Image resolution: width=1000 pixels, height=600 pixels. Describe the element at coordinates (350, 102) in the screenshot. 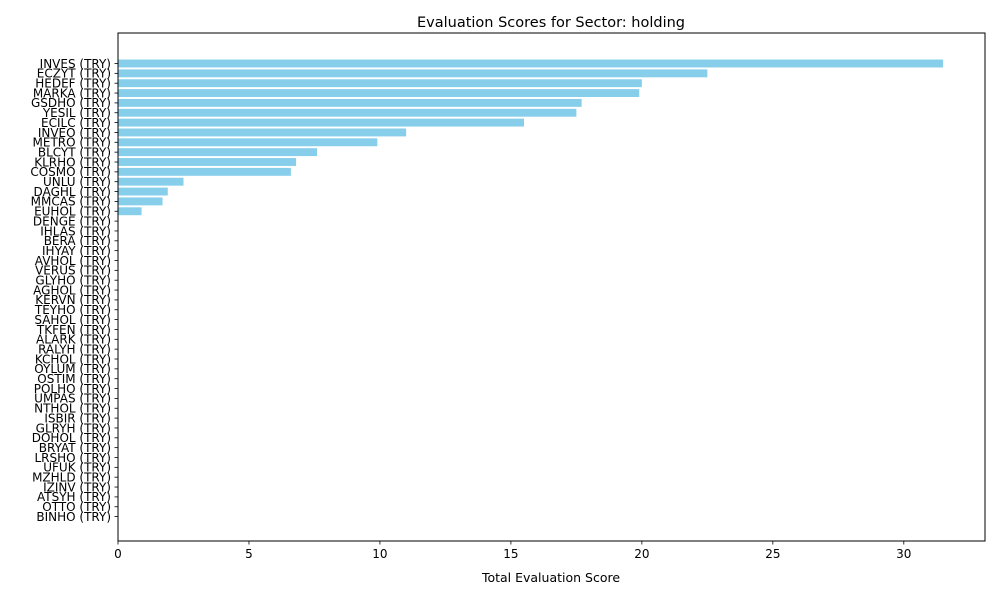

I see `bar-gsdho` at that location.